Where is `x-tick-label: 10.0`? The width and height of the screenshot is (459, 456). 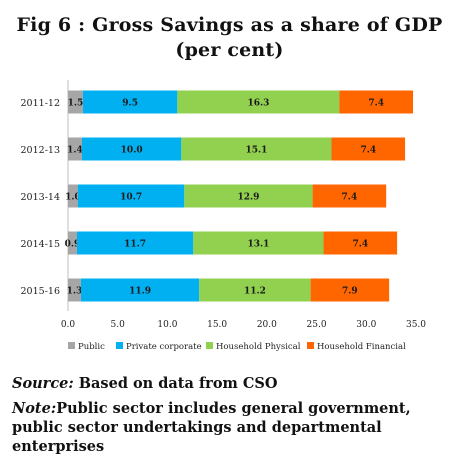
x-tick-label: 10.0 is located at coordinates (167, 325).